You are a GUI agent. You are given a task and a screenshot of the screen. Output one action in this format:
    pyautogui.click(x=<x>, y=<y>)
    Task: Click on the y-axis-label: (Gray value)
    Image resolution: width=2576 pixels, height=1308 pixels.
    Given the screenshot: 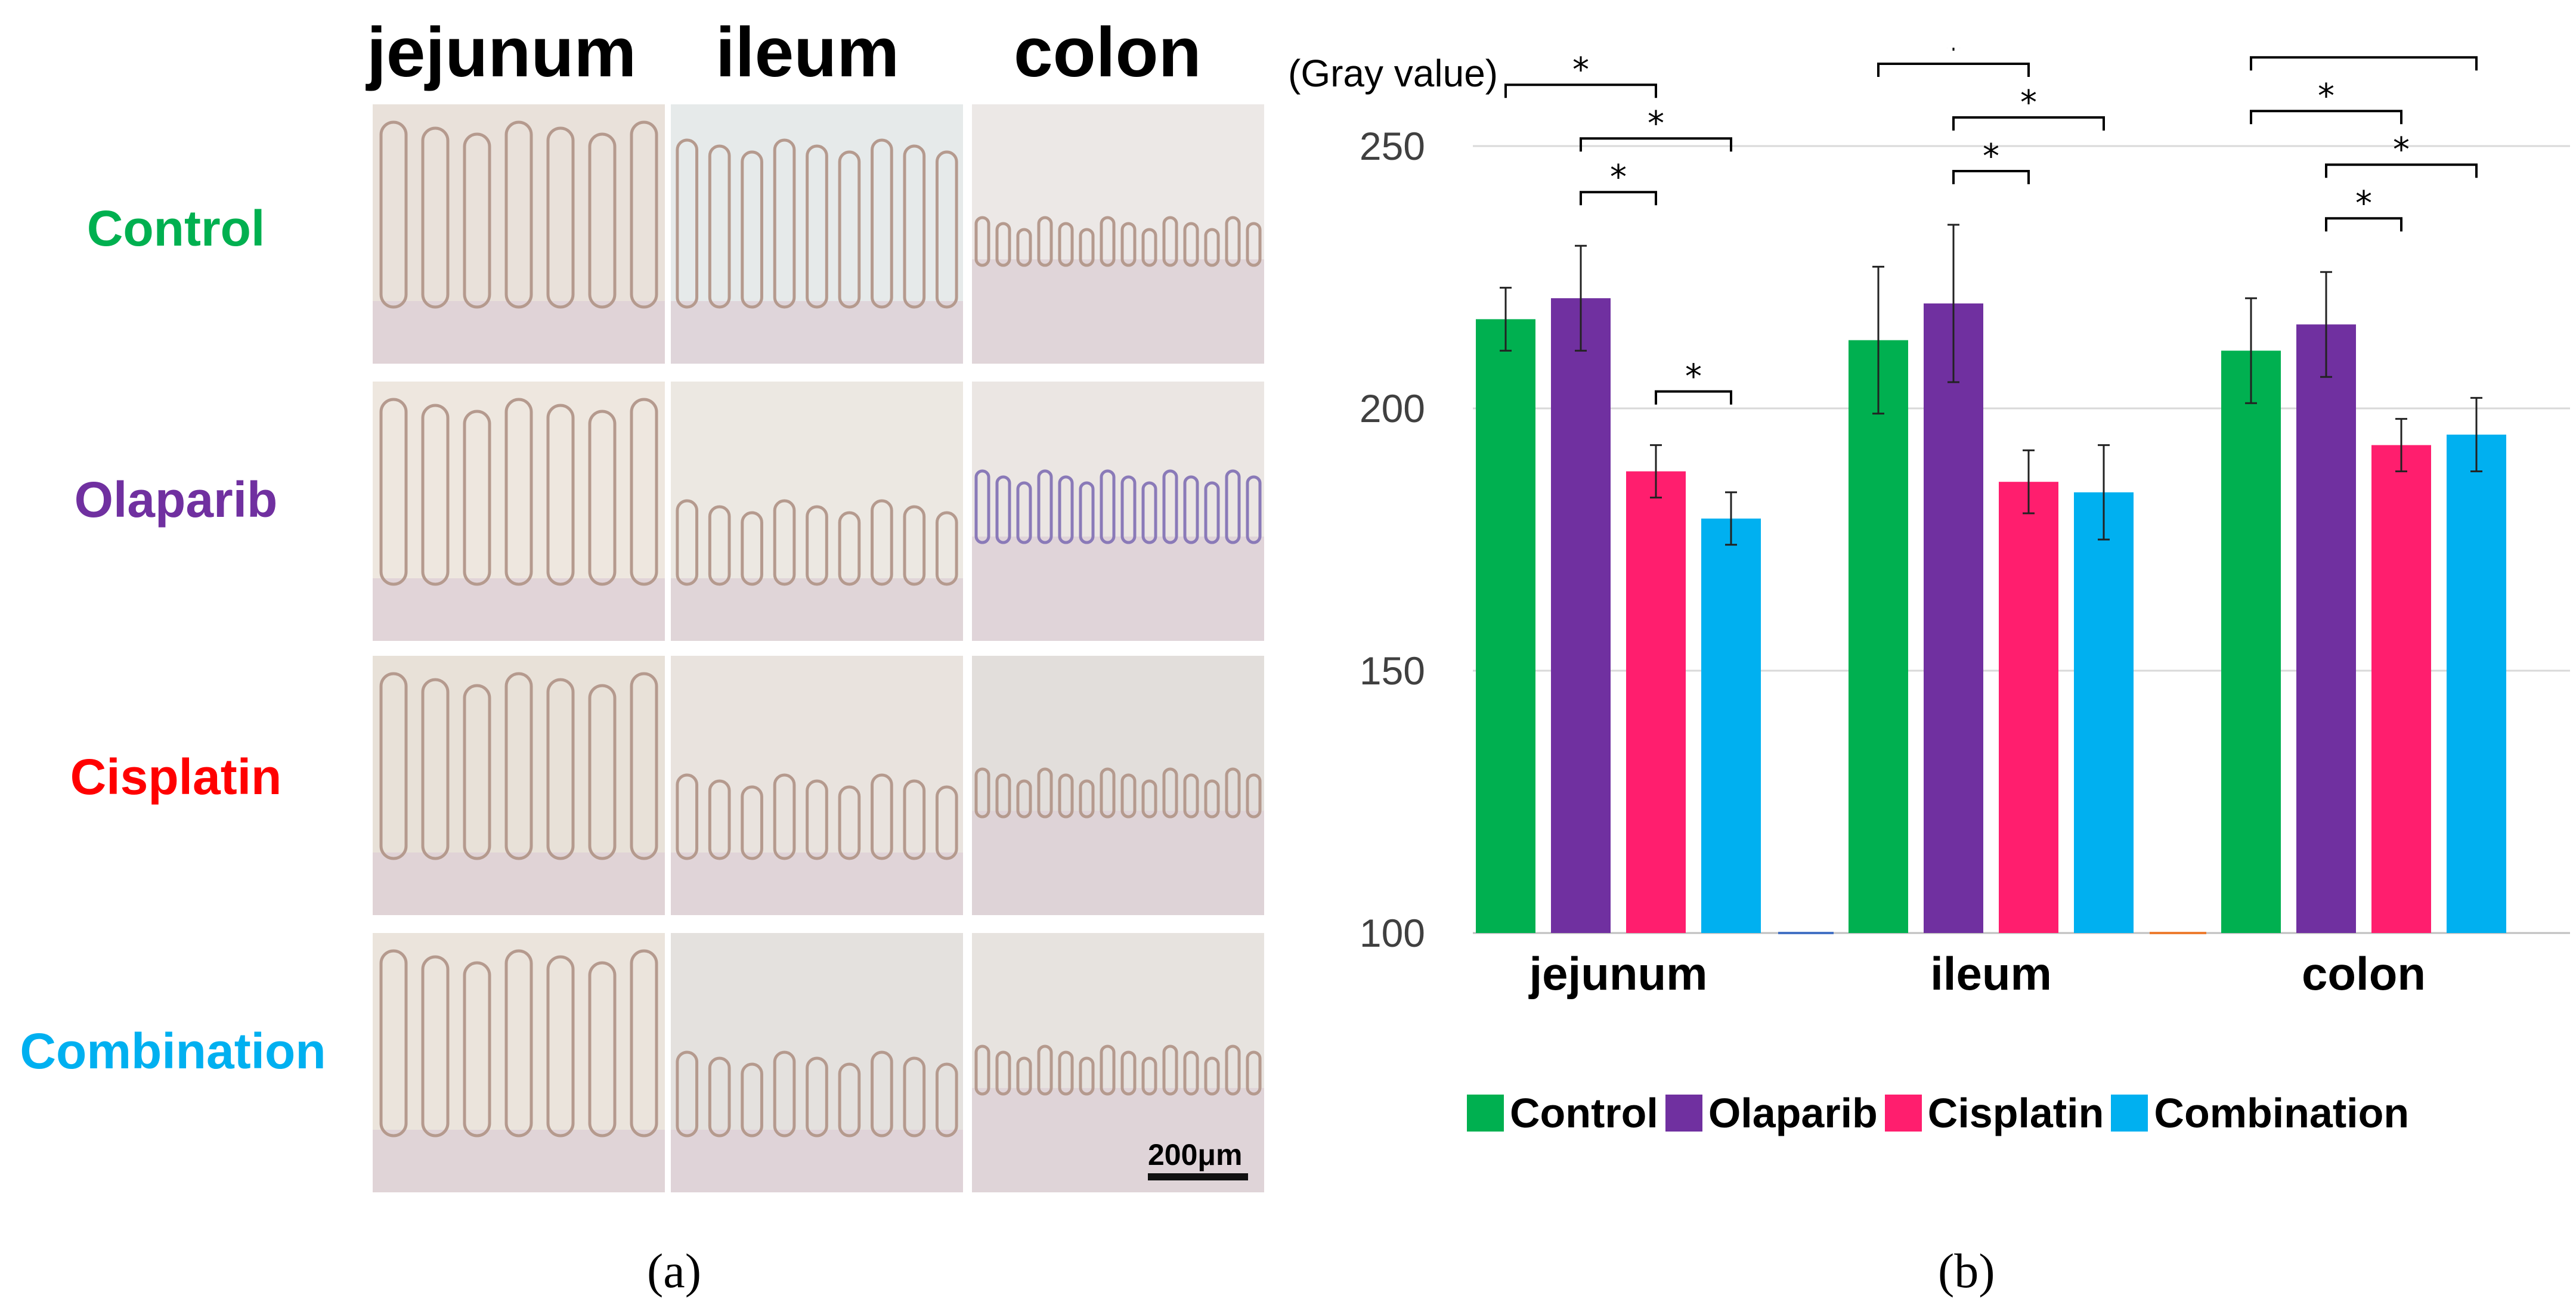 What is the action you would take?
    pyautogui.click(x=1393, y=73)
    